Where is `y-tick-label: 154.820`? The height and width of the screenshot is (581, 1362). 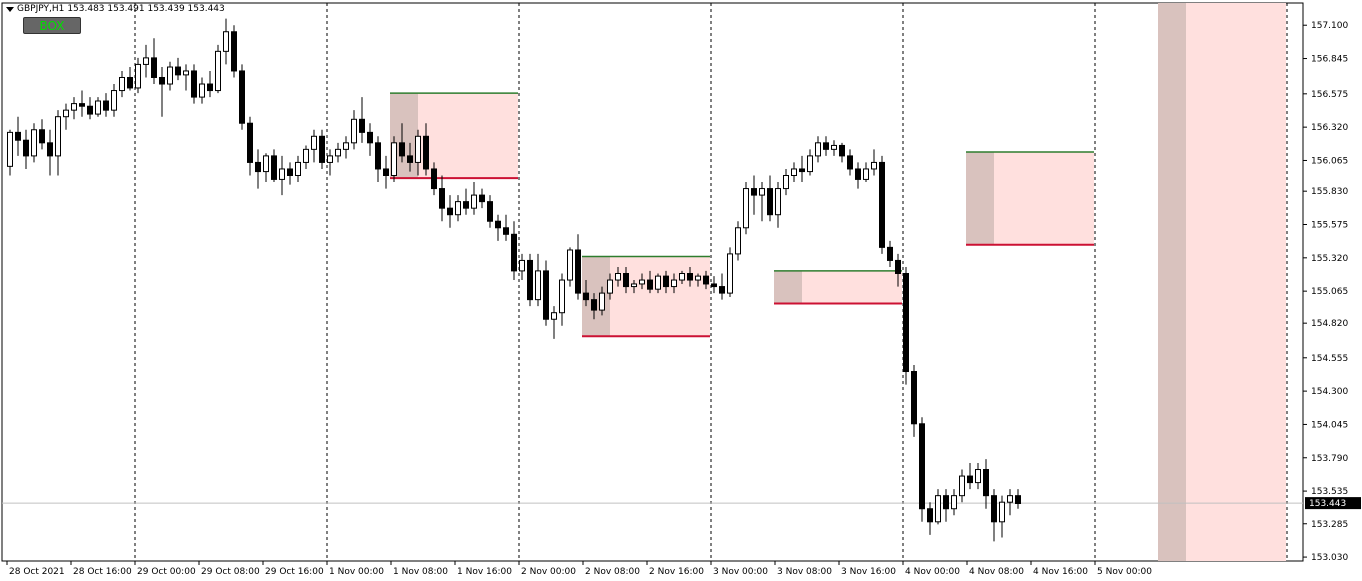
y-tick-label: 154.820 is located at coordinates (1329, 324).